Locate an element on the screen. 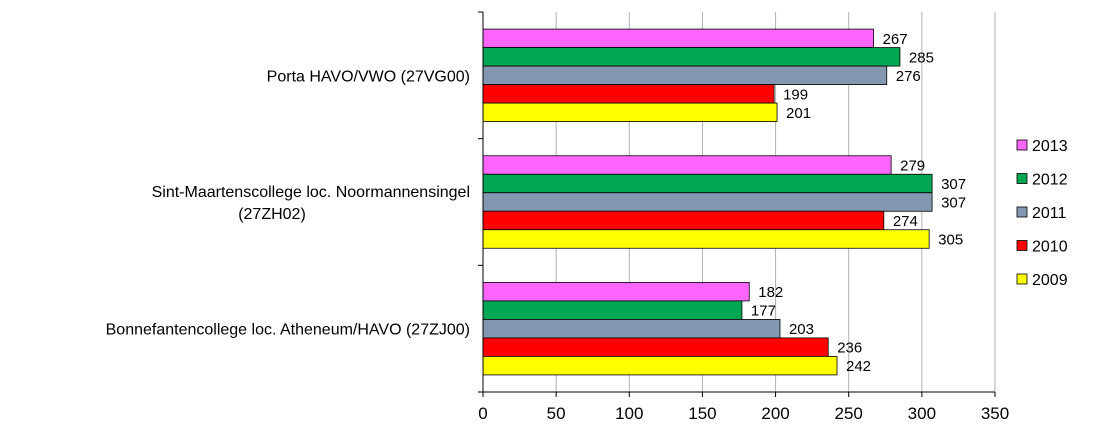 The image size is (1109, 428). x-tick-label-100: 100 is located at coordinates (629, 413).